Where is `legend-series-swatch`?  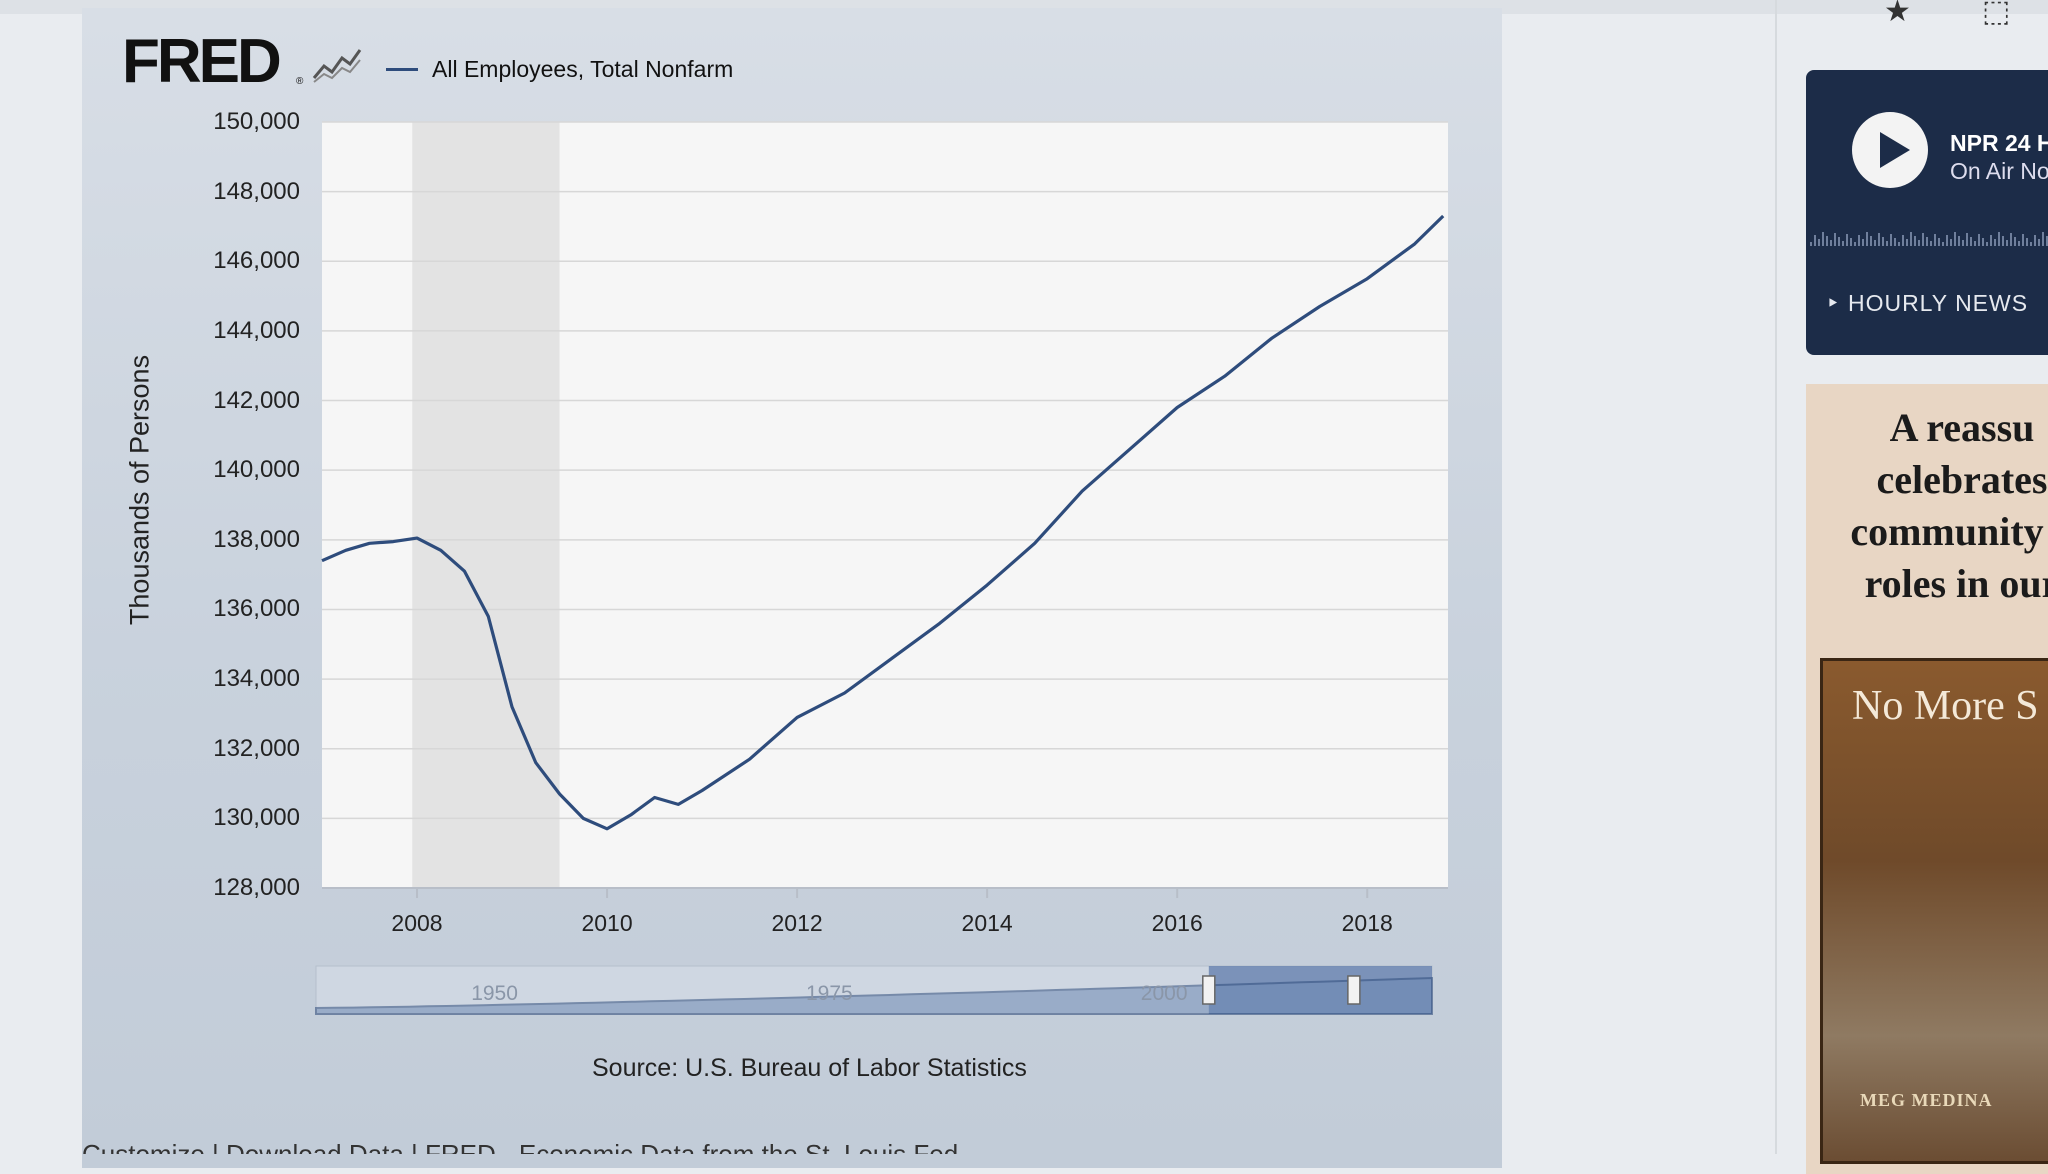
legend-series-swatch is located at coordinates (402, 69).